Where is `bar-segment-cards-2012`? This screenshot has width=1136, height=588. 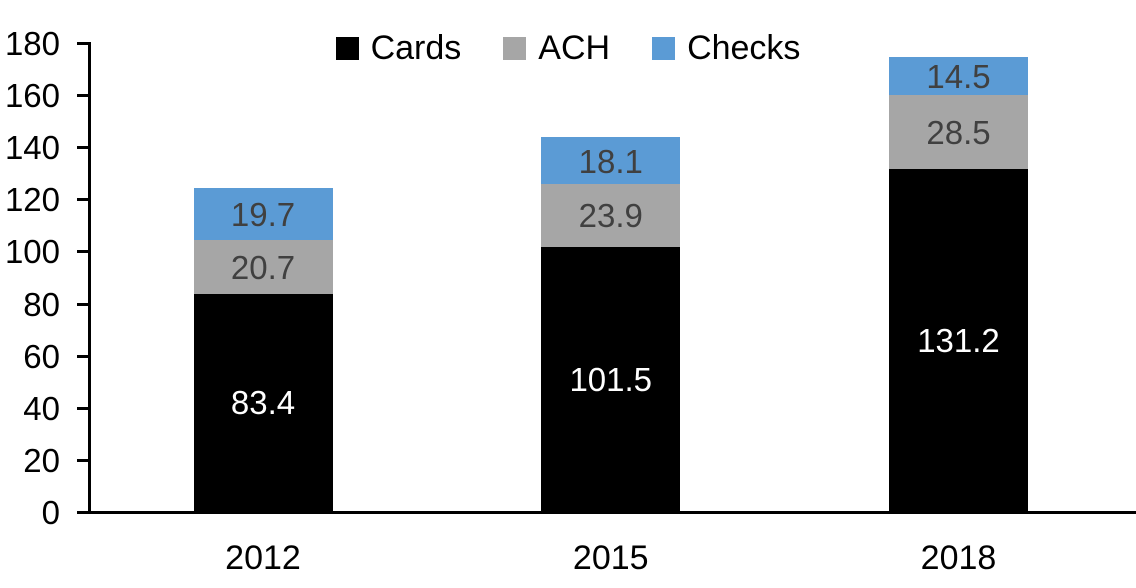 bar-segment-cards-2012 is located at coordinates (263, 402).